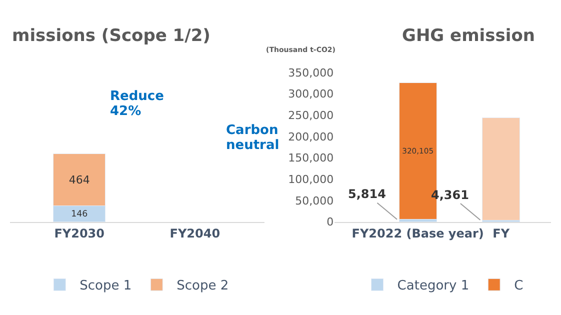  What do you see at coordinates (501, 168) in the screenshot?
I see `bar` at bounding box center [501, 168].